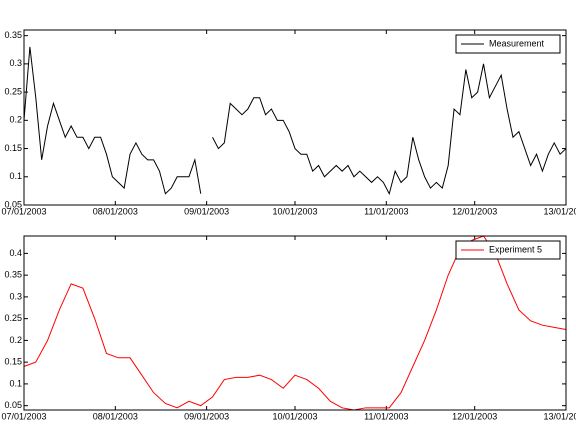 The height and width of the screenshot is (432, 576). Describe the element at coordinates (515, 249) in the screenshot. I see `legend-label: Experiment 5` at that location.